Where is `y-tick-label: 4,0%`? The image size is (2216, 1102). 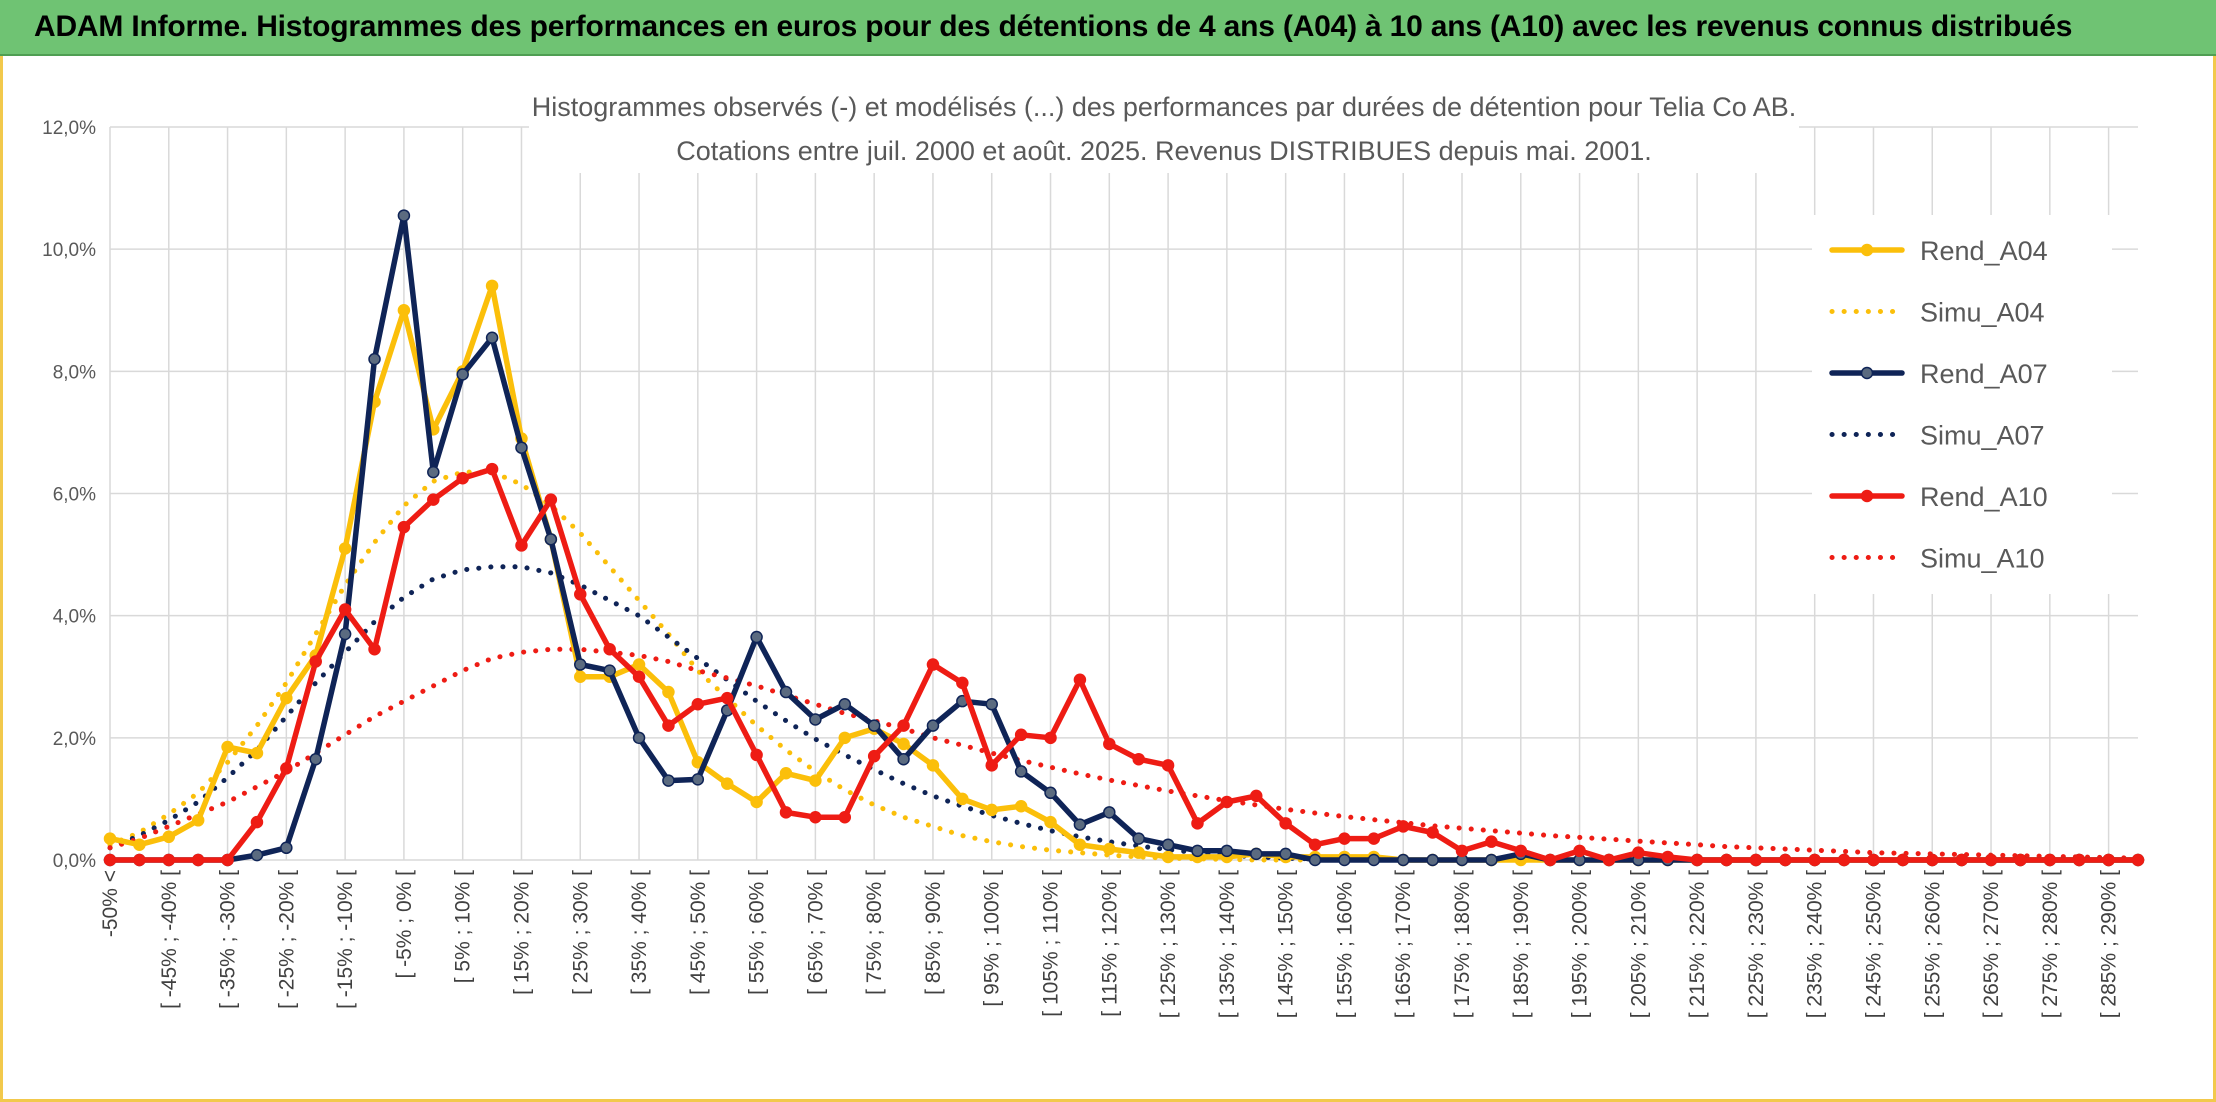 y-tick-label: 4,0% is located at coordinates (74, 617).